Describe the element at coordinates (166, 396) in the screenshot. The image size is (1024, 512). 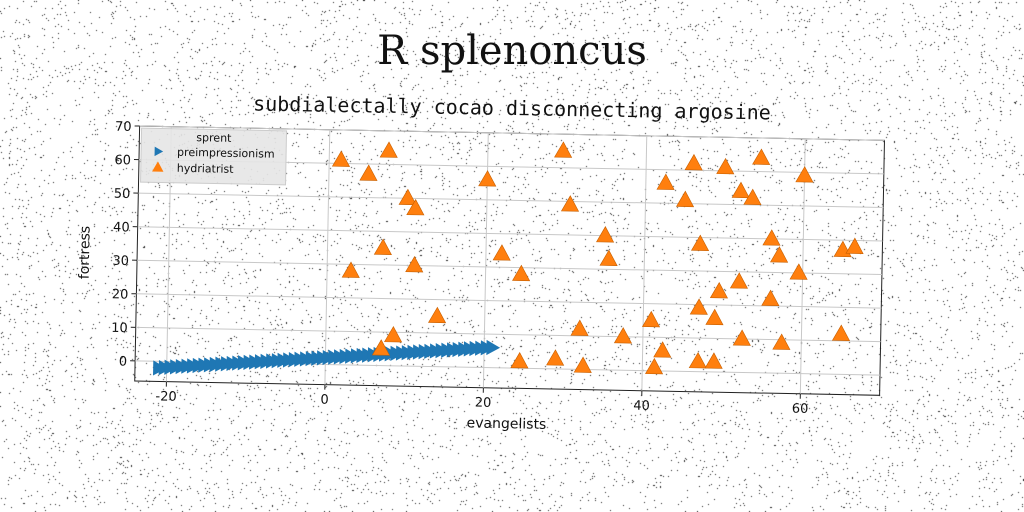
I see `x-tick-label: -20` at that location.